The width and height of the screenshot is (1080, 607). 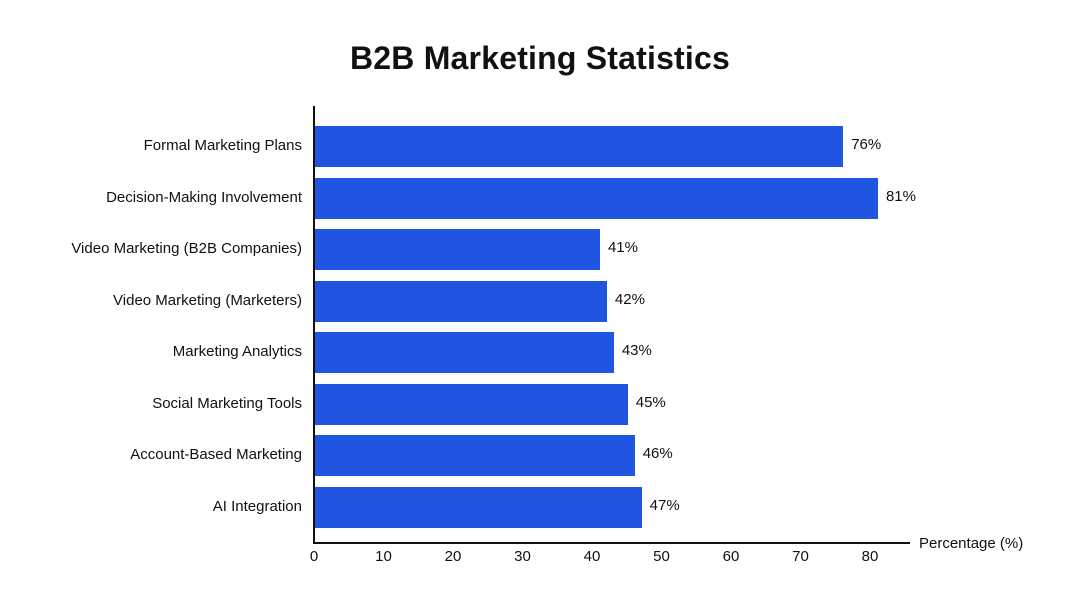 What do you see at coordinates (207, 300) in the screenshot?
I see `category-label: Video Marketing (Marketers)` at bounding box center [207, 300].